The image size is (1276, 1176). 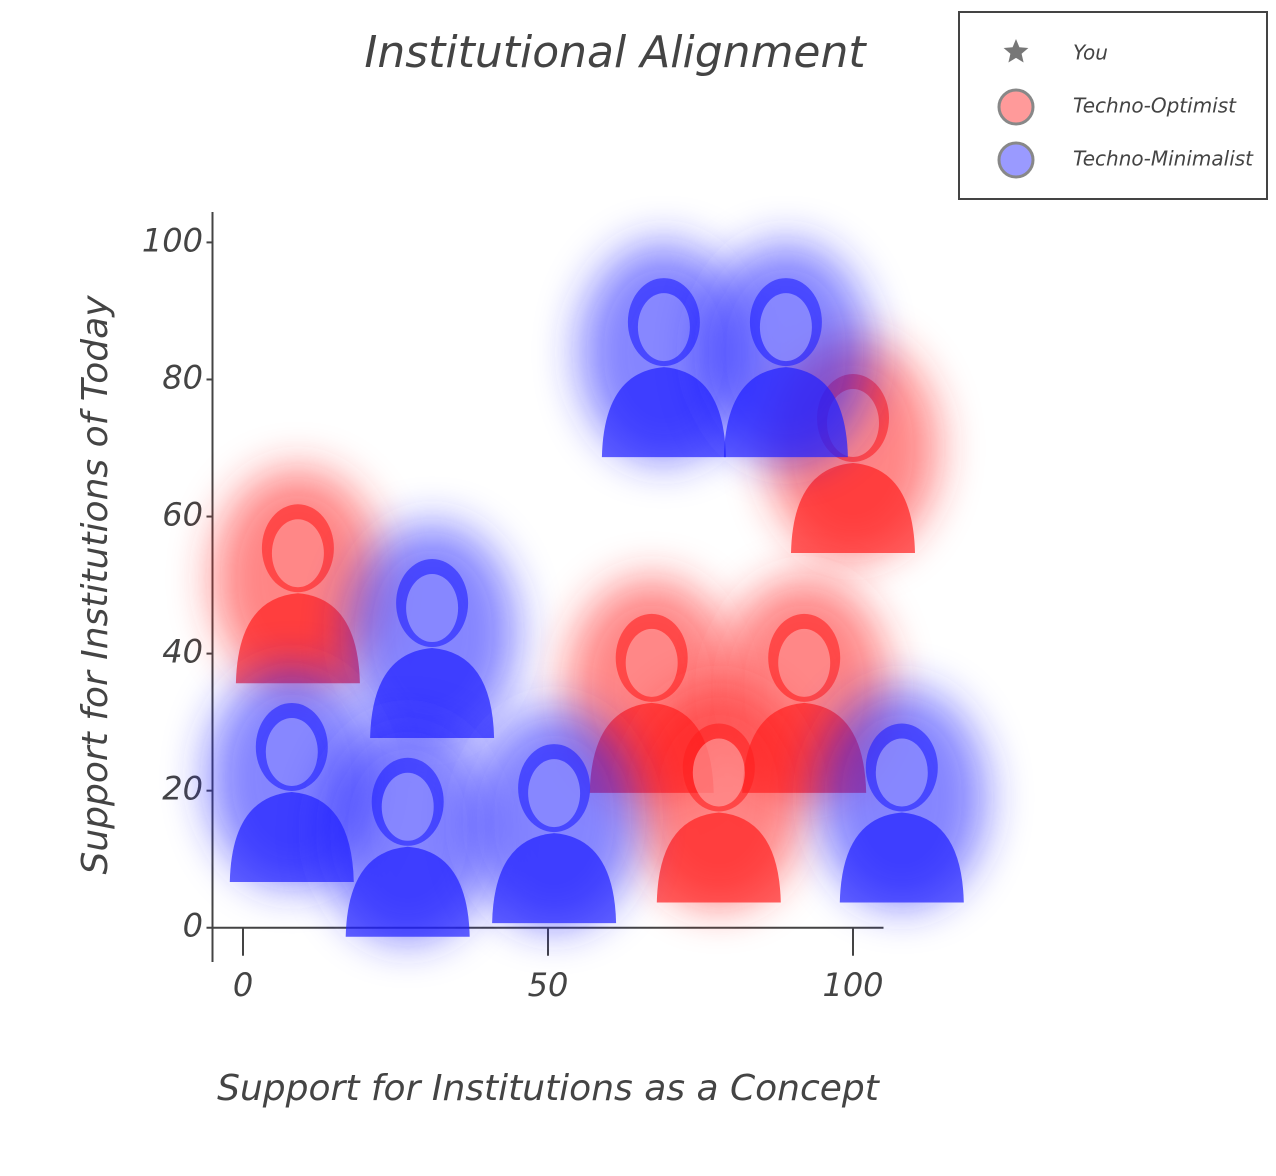 What do you see at coordinates (182, 515) in the screenshot?
I see `y-tick-label: 60` at bounding box center [182, 515].